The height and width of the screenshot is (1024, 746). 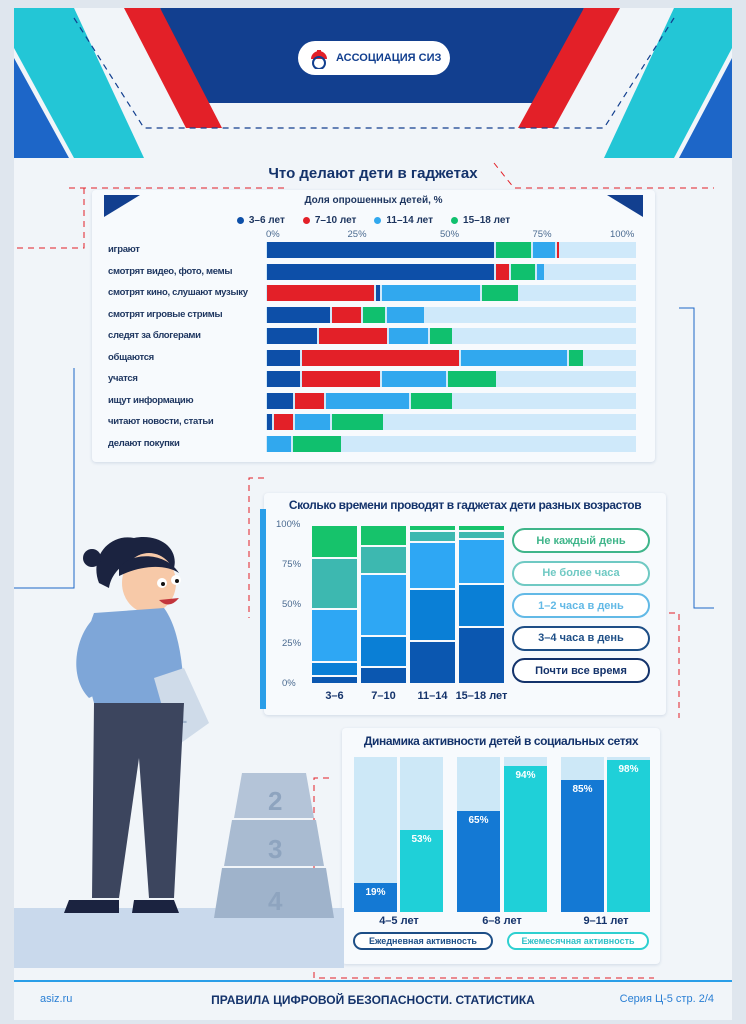 What do you see at coordinates (410, 220) in the screenshot?
I see `legend-label: 11–14 лет` at bounding box center [410, 220].